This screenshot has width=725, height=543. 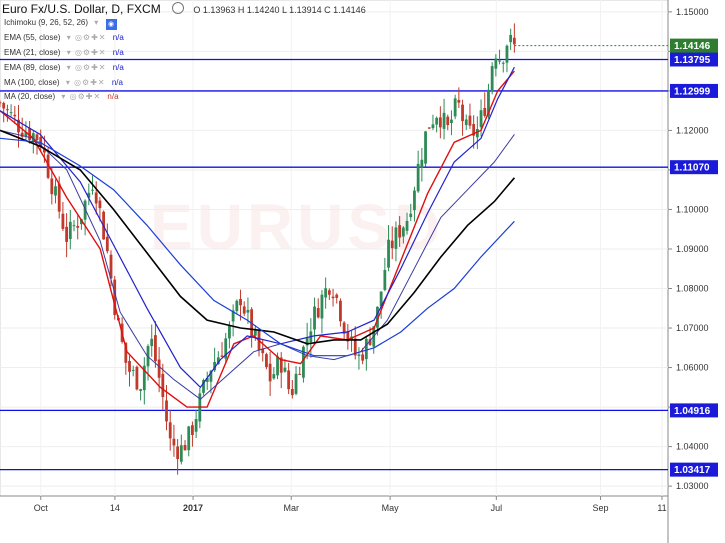 What do you see at coordinates (692, 289) in the screenshot?
I see `y-tick-label: 1.08000` at bounding box center [692, 289].